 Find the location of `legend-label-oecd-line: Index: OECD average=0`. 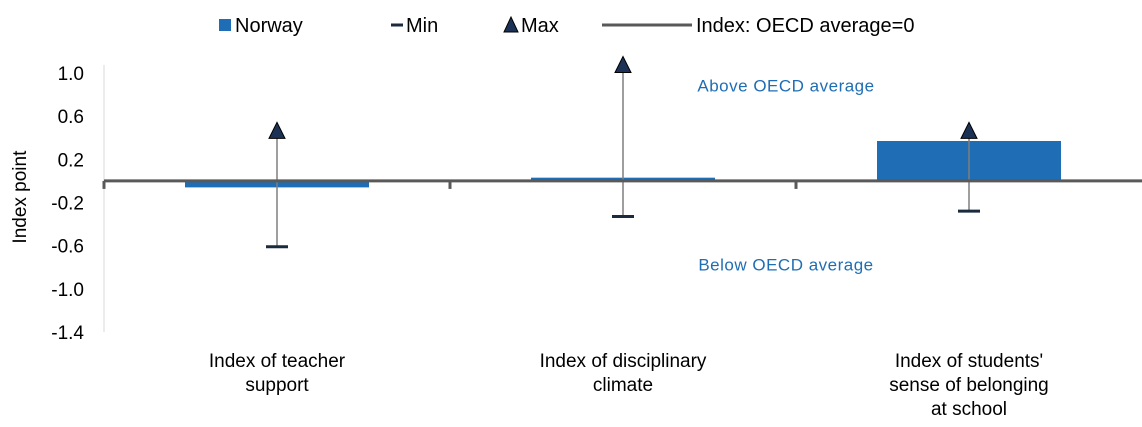

legend-label-oecd-line: Index: OECD average=0 is located at coordinates (805, 26).